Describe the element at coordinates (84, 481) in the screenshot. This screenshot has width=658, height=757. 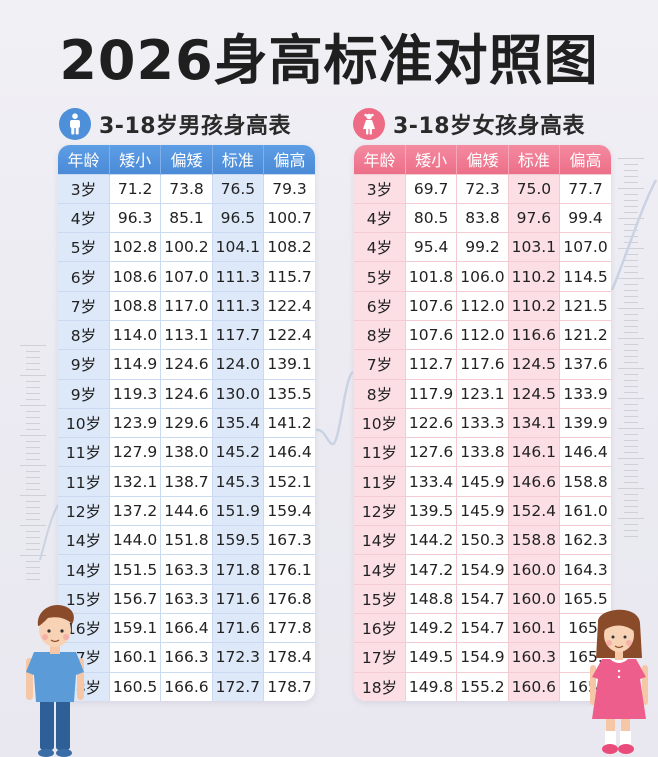
I see `cell-age: 11岁` at that location.